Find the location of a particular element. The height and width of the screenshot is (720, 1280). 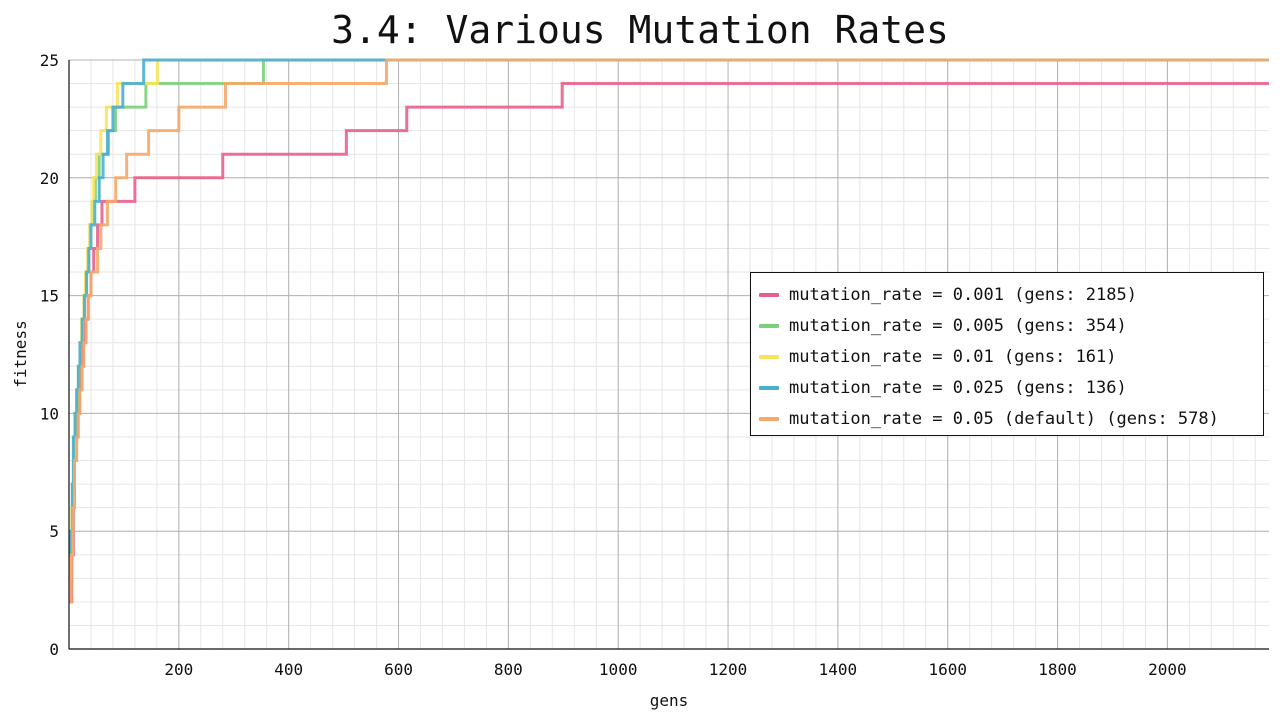

legend-item: mutation_rate = 0.005 (gens: 354) is located at coordinates (1011, 325).